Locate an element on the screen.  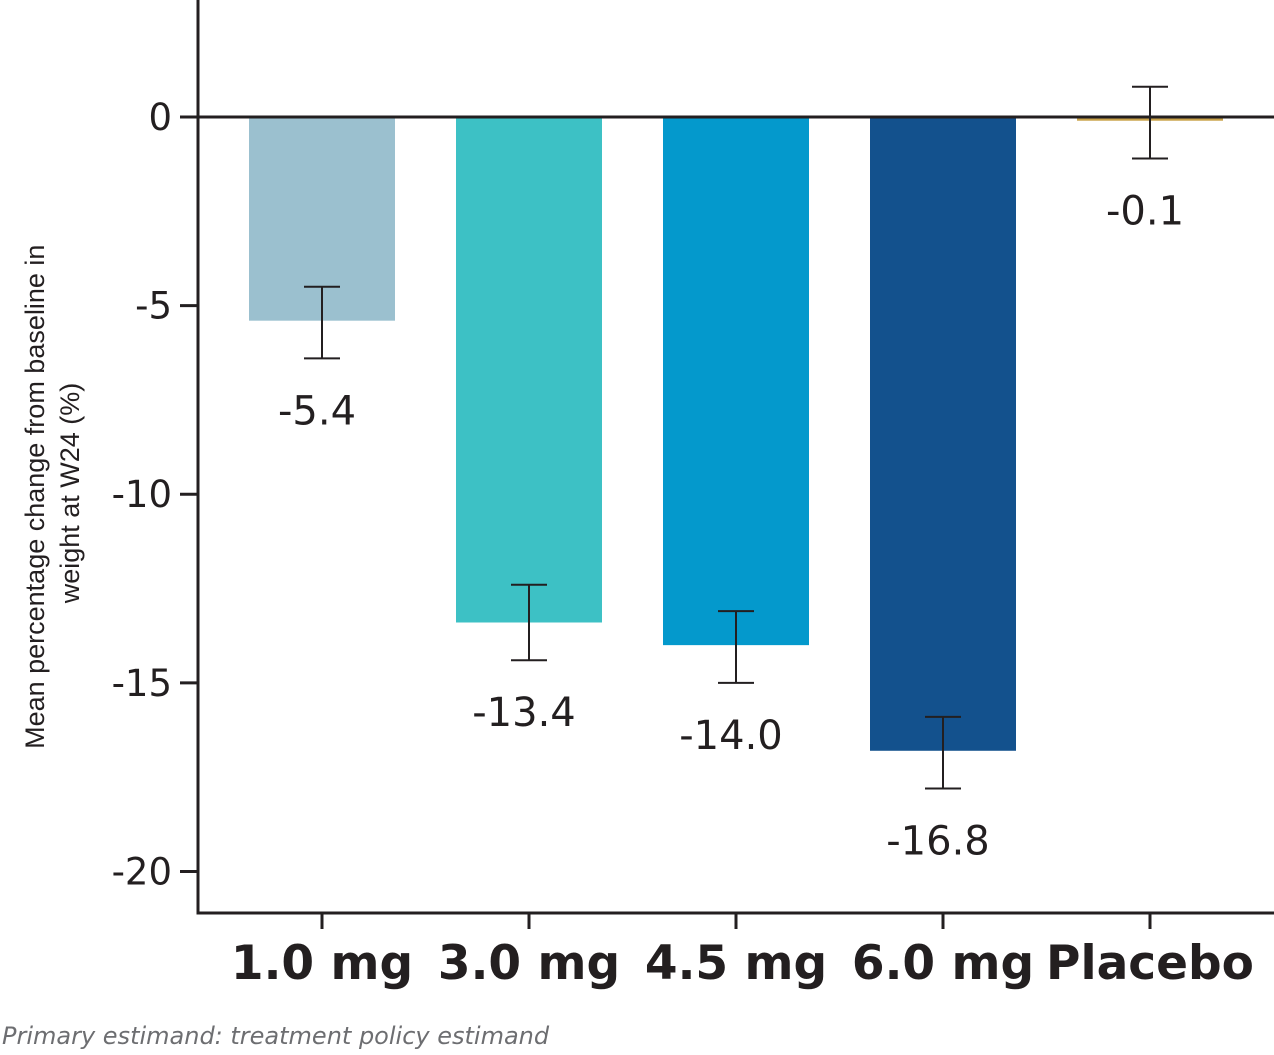
y-tick-label-4: -15 is located at coordinates (142, 683).